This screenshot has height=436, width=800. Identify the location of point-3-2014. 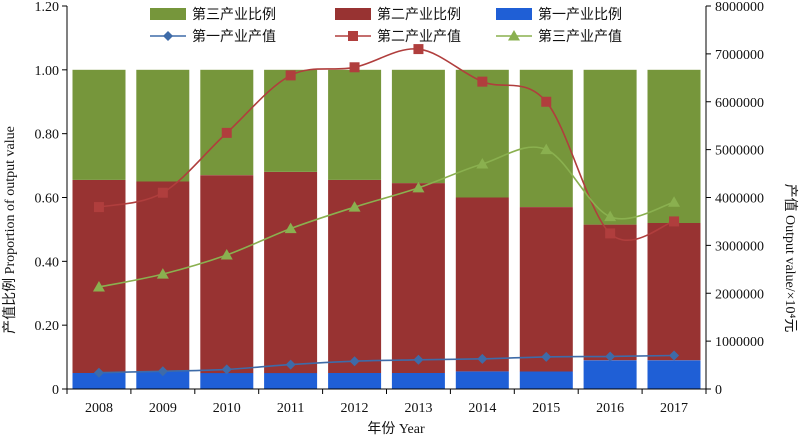
(482, 163).